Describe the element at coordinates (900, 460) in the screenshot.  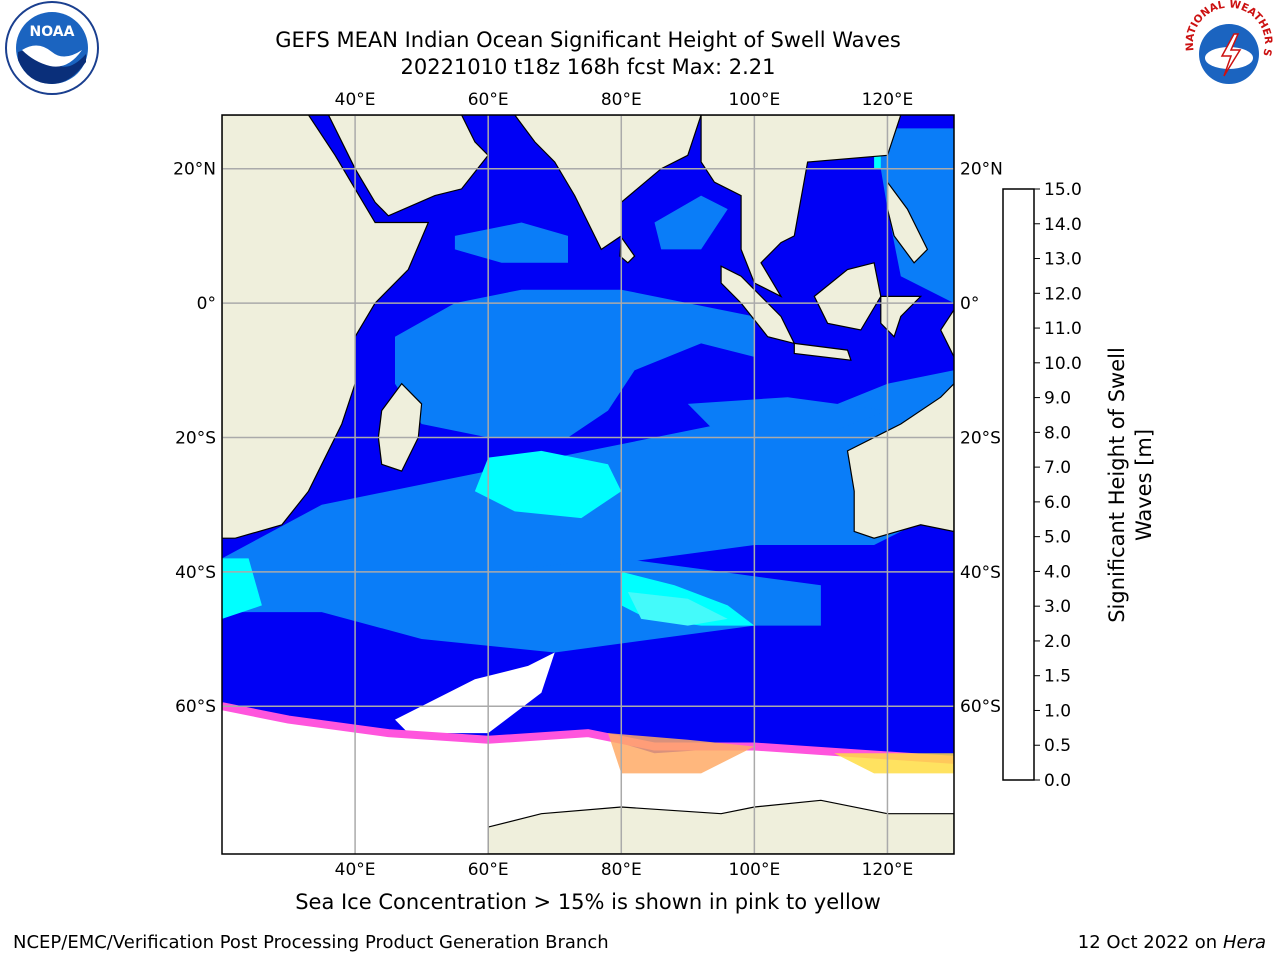
I see `australia-land` at that location.